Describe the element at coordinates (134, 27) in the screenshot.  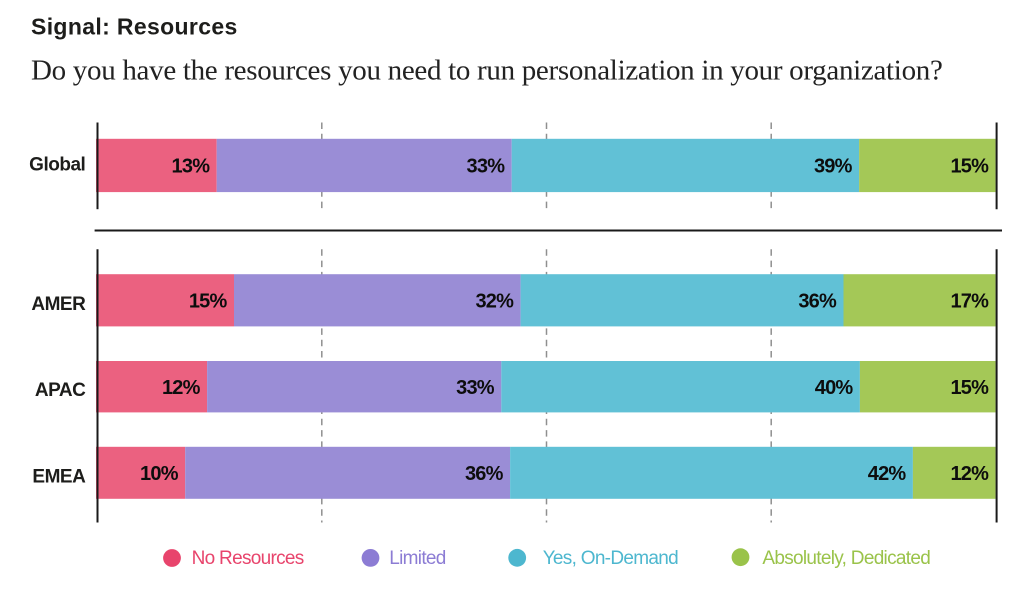
I see `svg-text: Signal: Resources` at that location.